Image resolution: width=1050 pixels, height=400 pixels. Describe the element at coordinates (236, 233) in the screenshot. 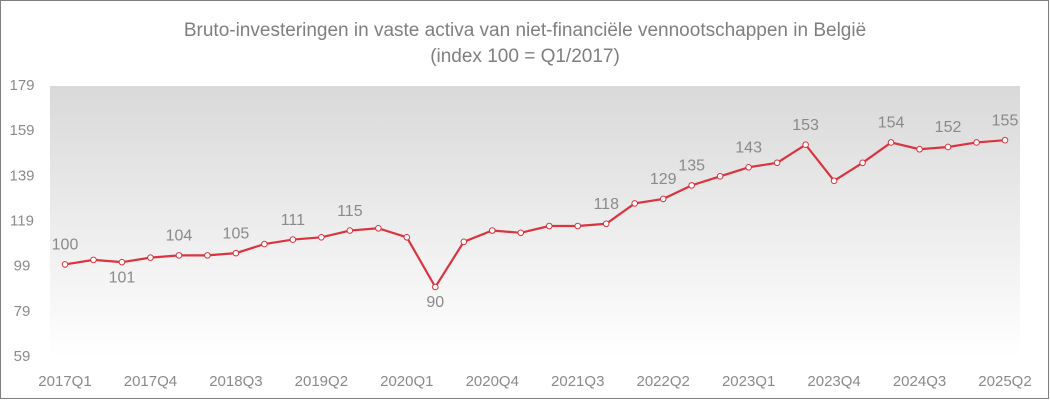

I see `value-label: 105` at that location.